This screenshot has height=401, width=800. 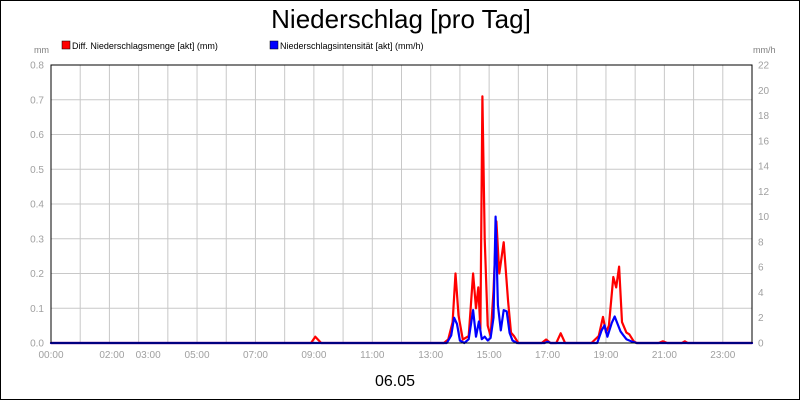 I want to click on x-tick-label: 23:00, so click(x=722, y=355).